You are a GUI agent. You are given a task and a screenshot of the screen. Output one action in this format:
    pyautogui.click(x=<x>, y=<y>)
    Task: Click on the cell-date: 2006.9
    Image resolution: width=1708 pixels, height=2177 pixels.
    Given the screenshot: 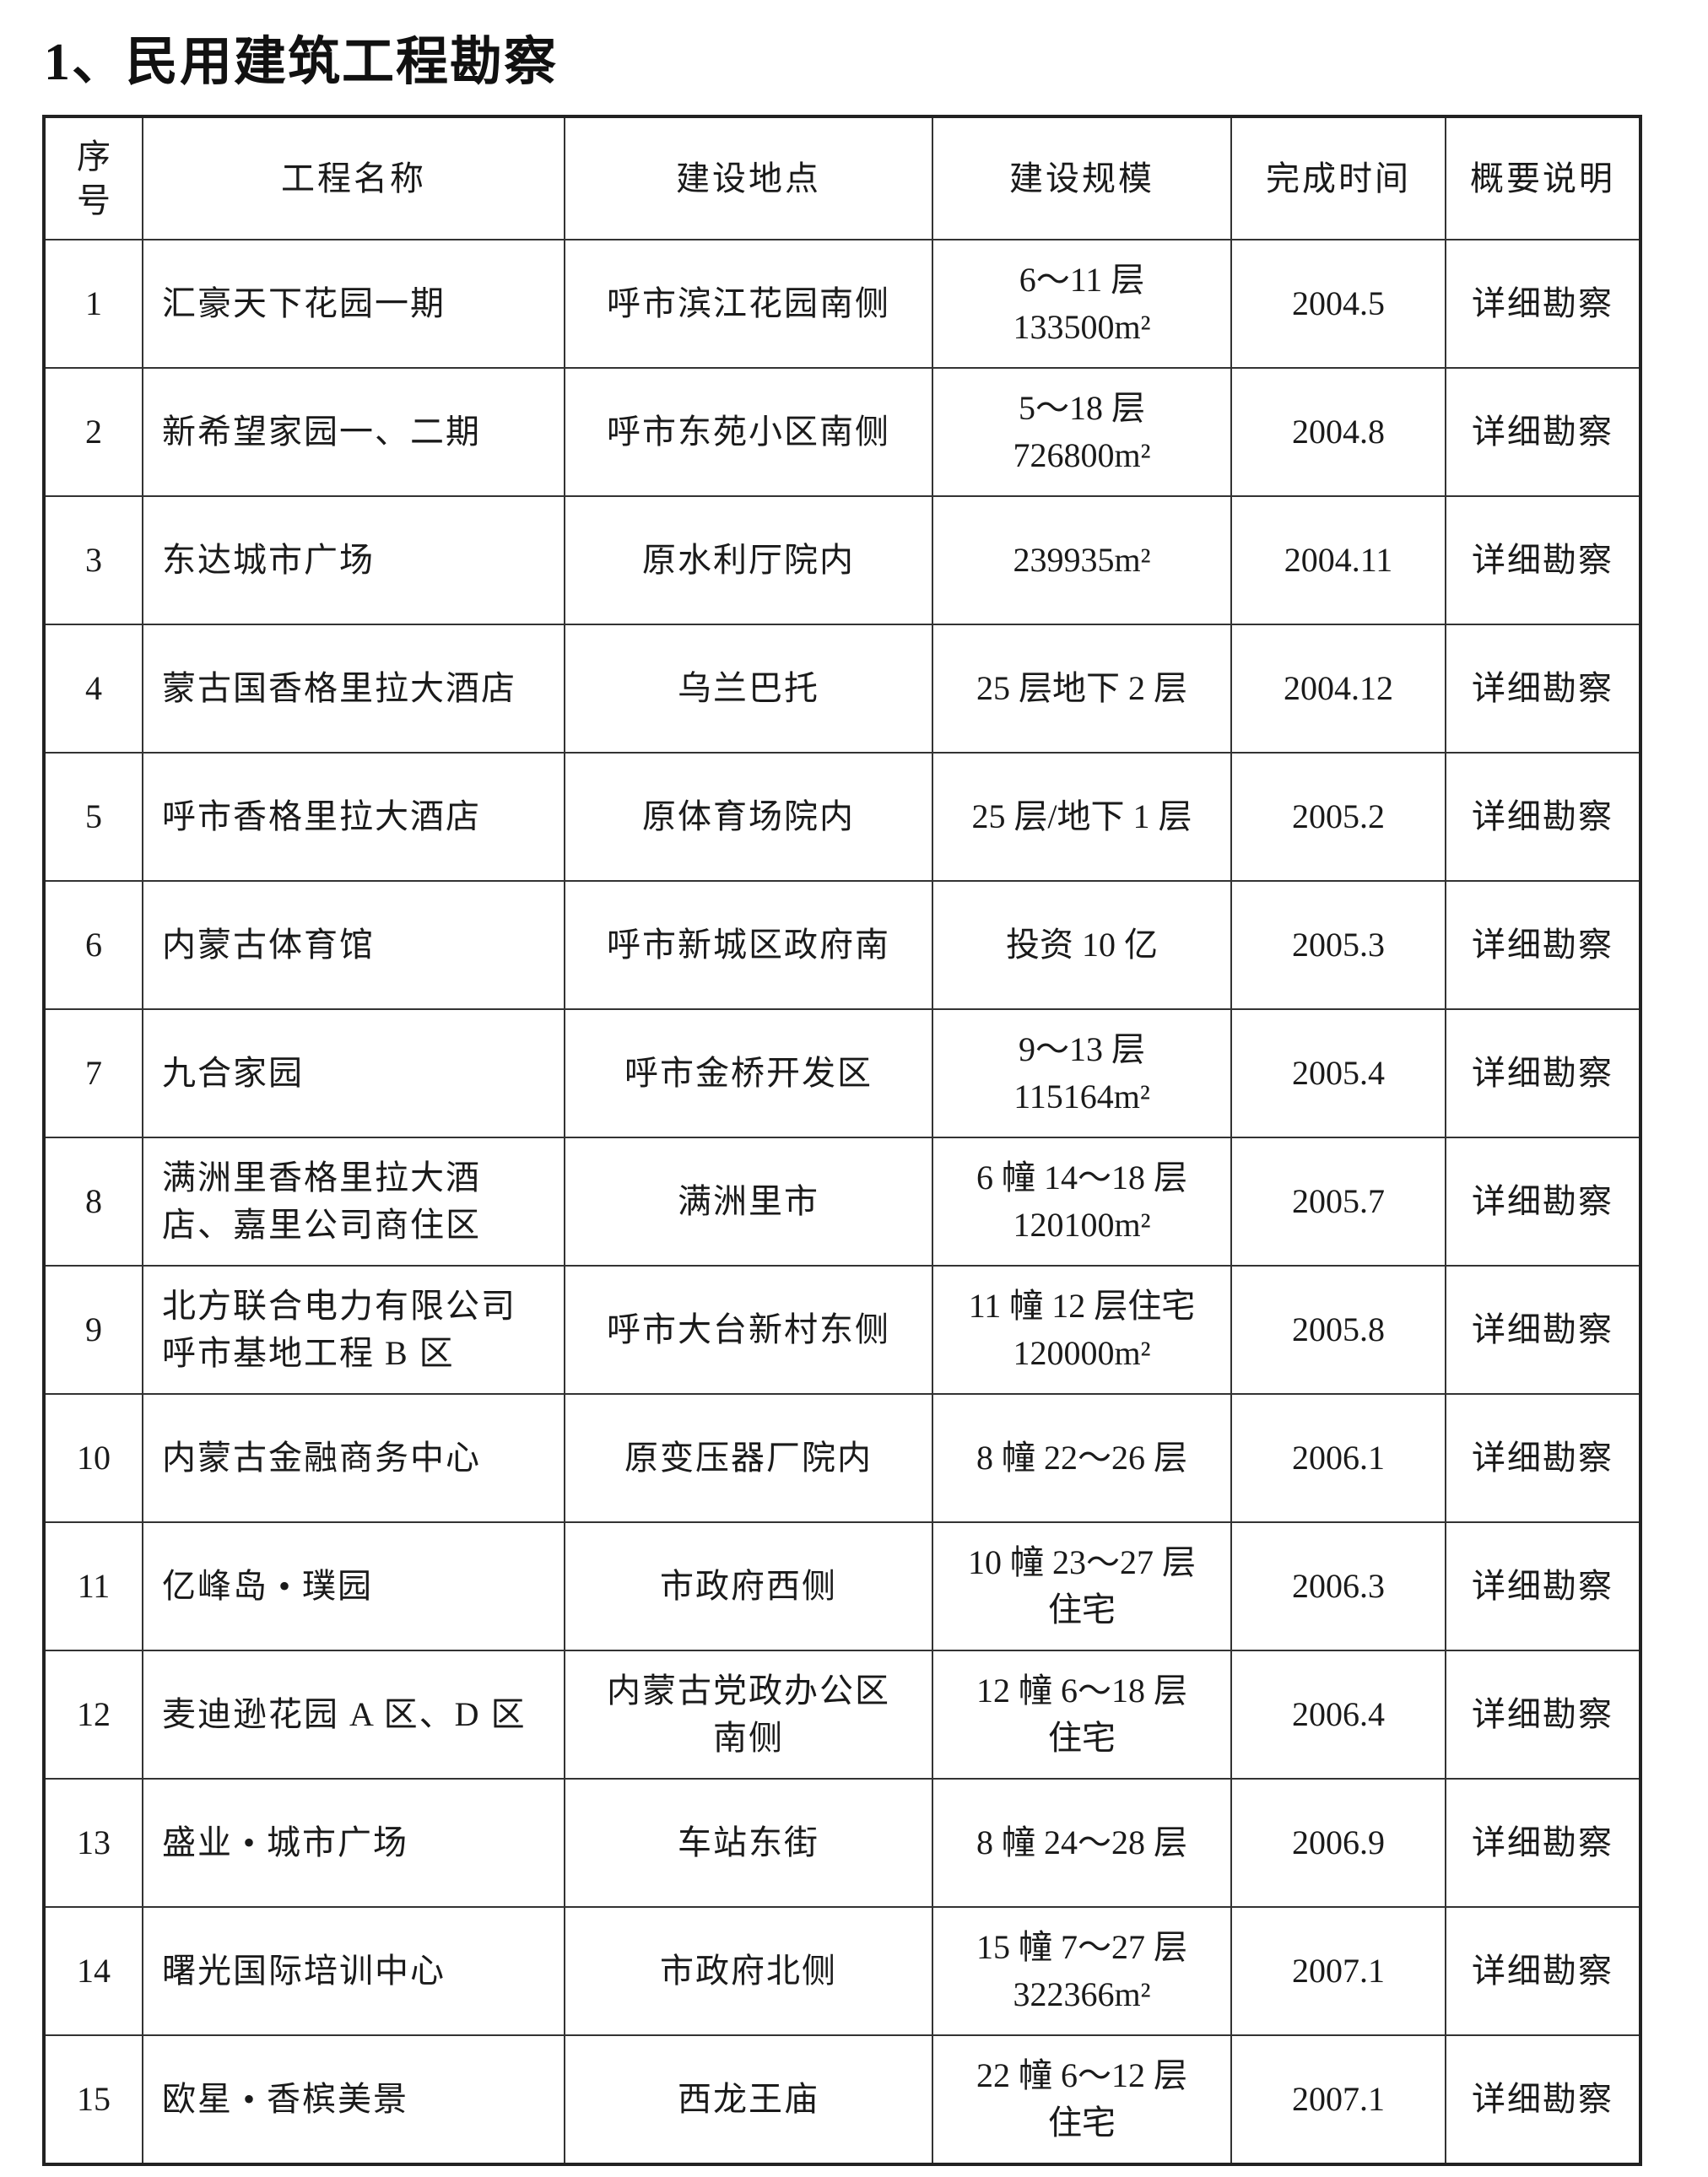 What is the action you would take?
    pyautogui.click(x=1338, y=1843)
    